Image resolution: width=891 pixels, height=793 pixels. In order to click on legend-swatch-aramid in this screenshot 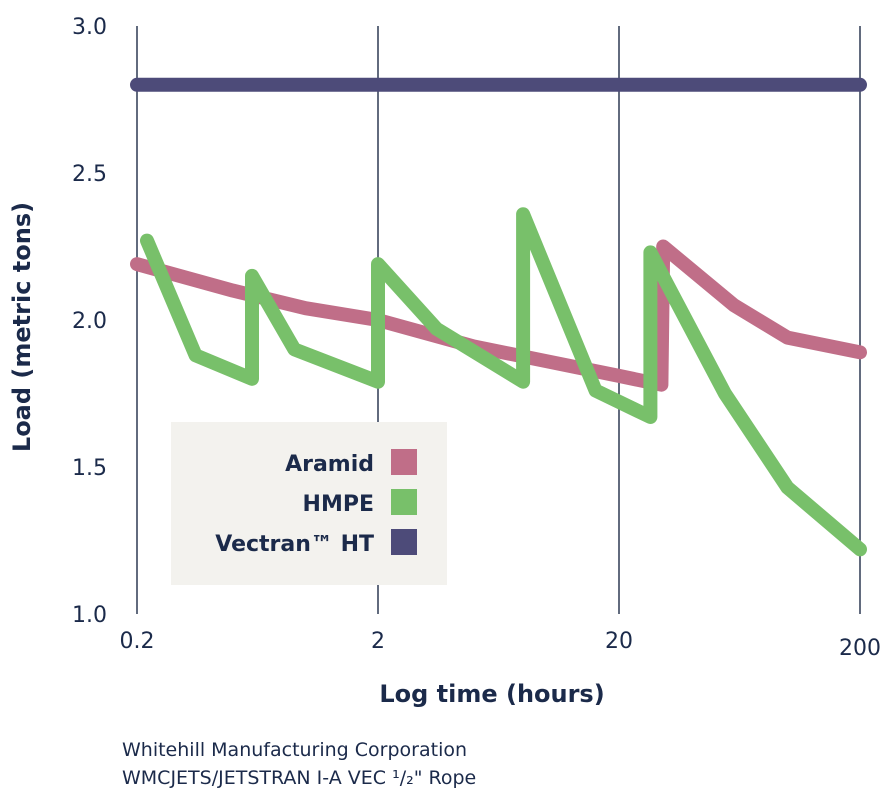, I will do `click(404, 462)`.